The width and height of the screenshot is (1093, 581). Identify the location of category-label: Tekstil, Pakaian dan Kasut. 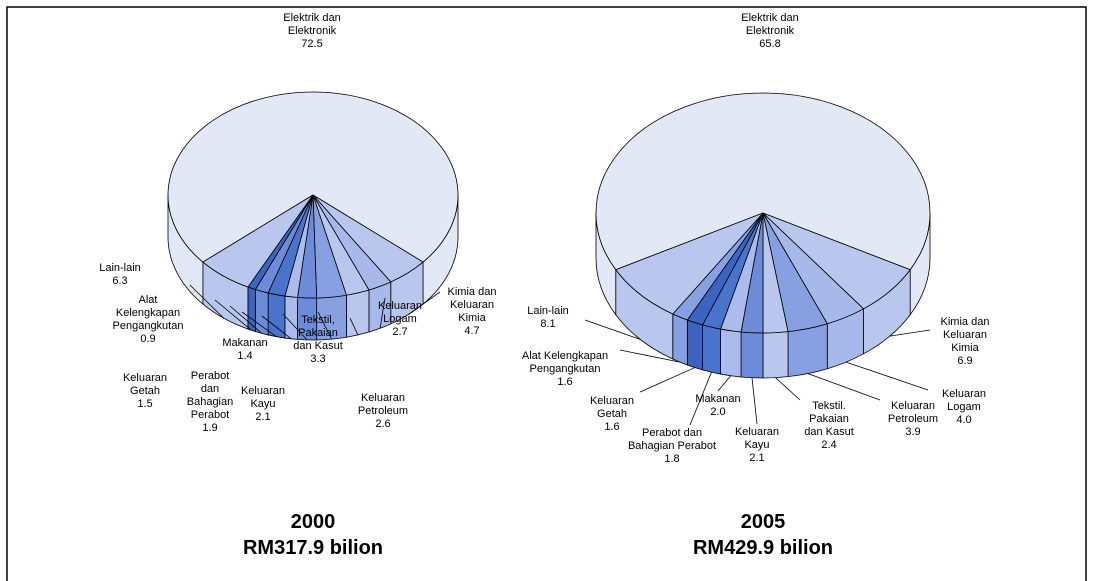
(318, 333).